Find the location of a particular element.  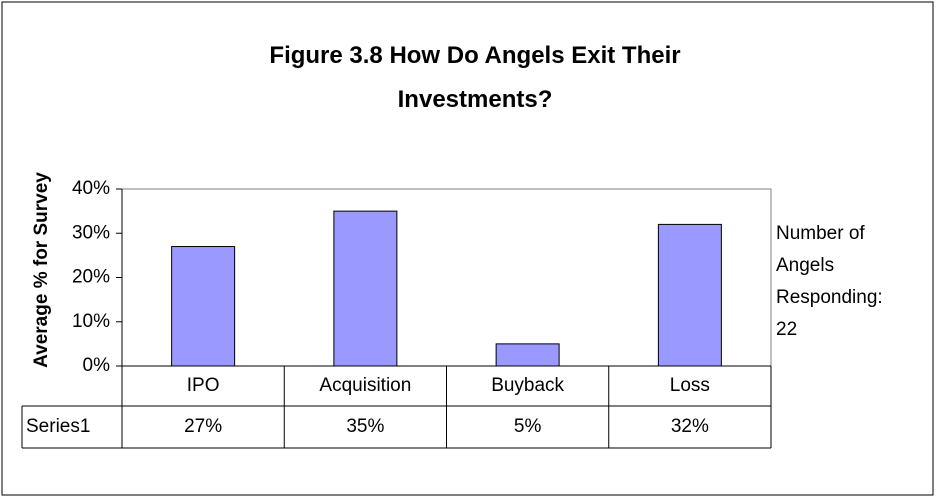

table-value: 32% is located at coordinates (690, 426).